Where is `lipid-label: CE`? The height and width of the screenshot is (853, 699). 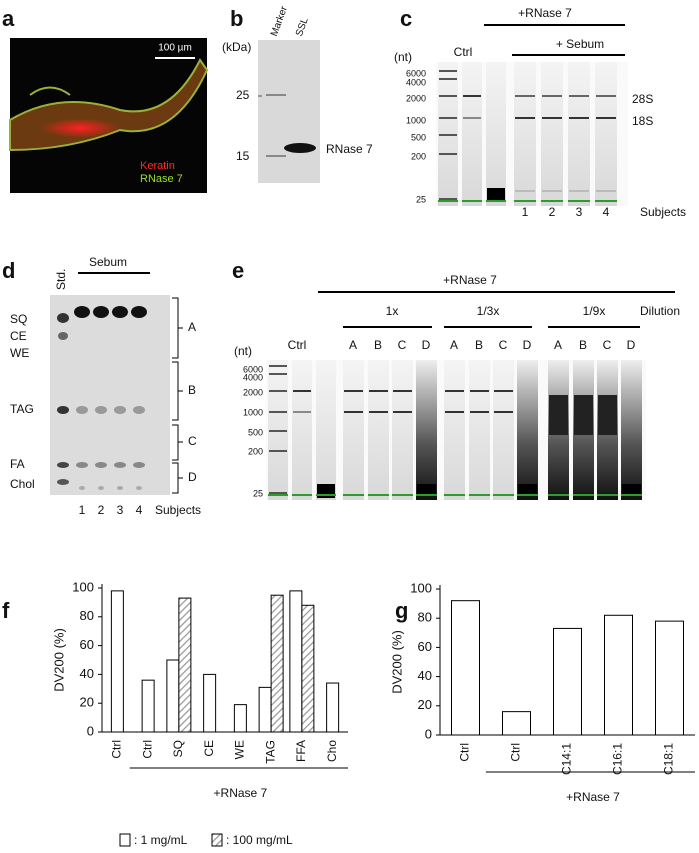 lipid-label: CE is located at coordinates (18, 336).